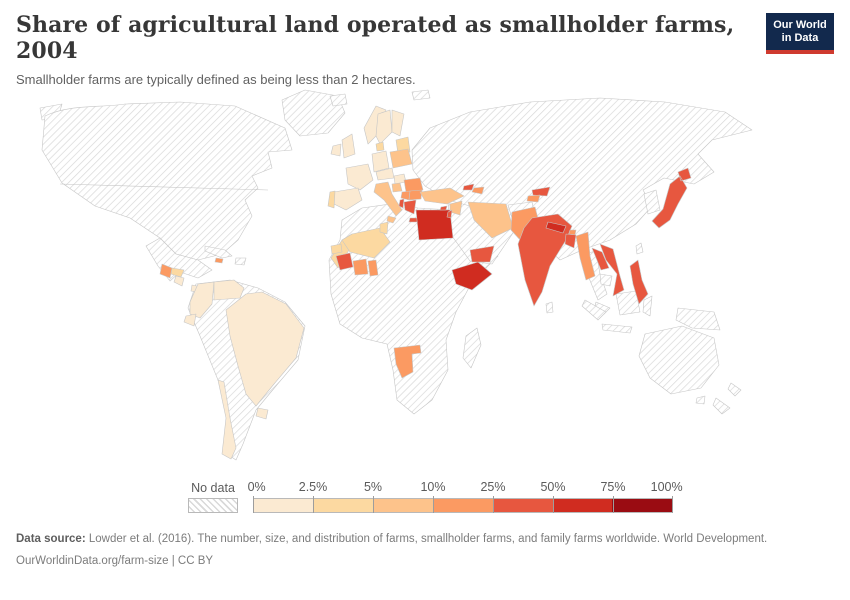 The image size is (850, 600). What do you see at coordinates (401, 203) in the screenshot?
I see `country-albania` at bounding box center [401, 203].